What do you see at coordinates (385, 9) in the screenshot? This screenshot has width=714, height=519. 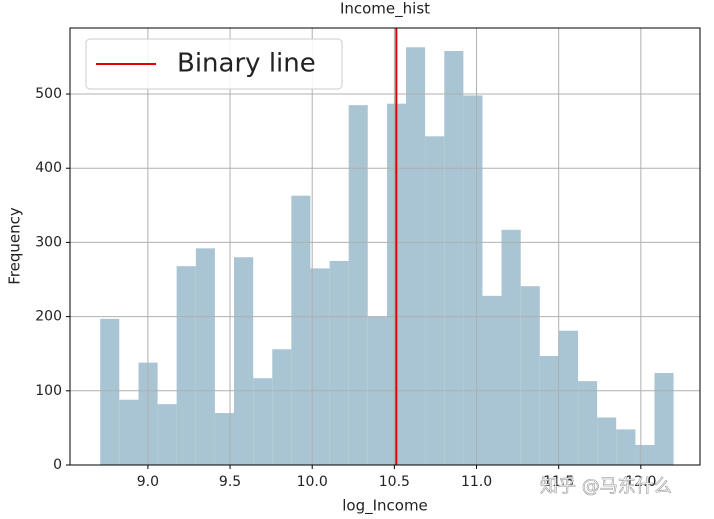 I see `chart-title: Income_hist` at bounding box center [385, 9].